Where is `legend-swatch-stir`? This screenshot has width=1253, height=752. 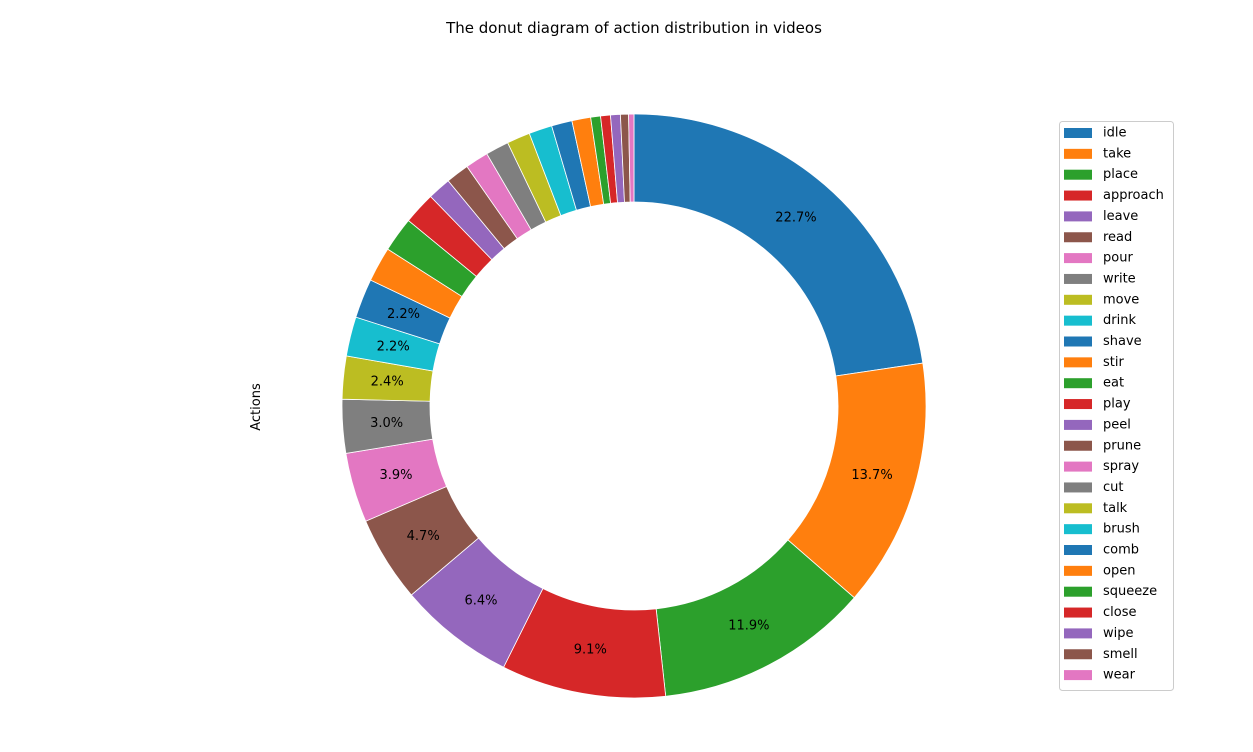
legend-swatch-stir is located at coordinates (1078, 362).